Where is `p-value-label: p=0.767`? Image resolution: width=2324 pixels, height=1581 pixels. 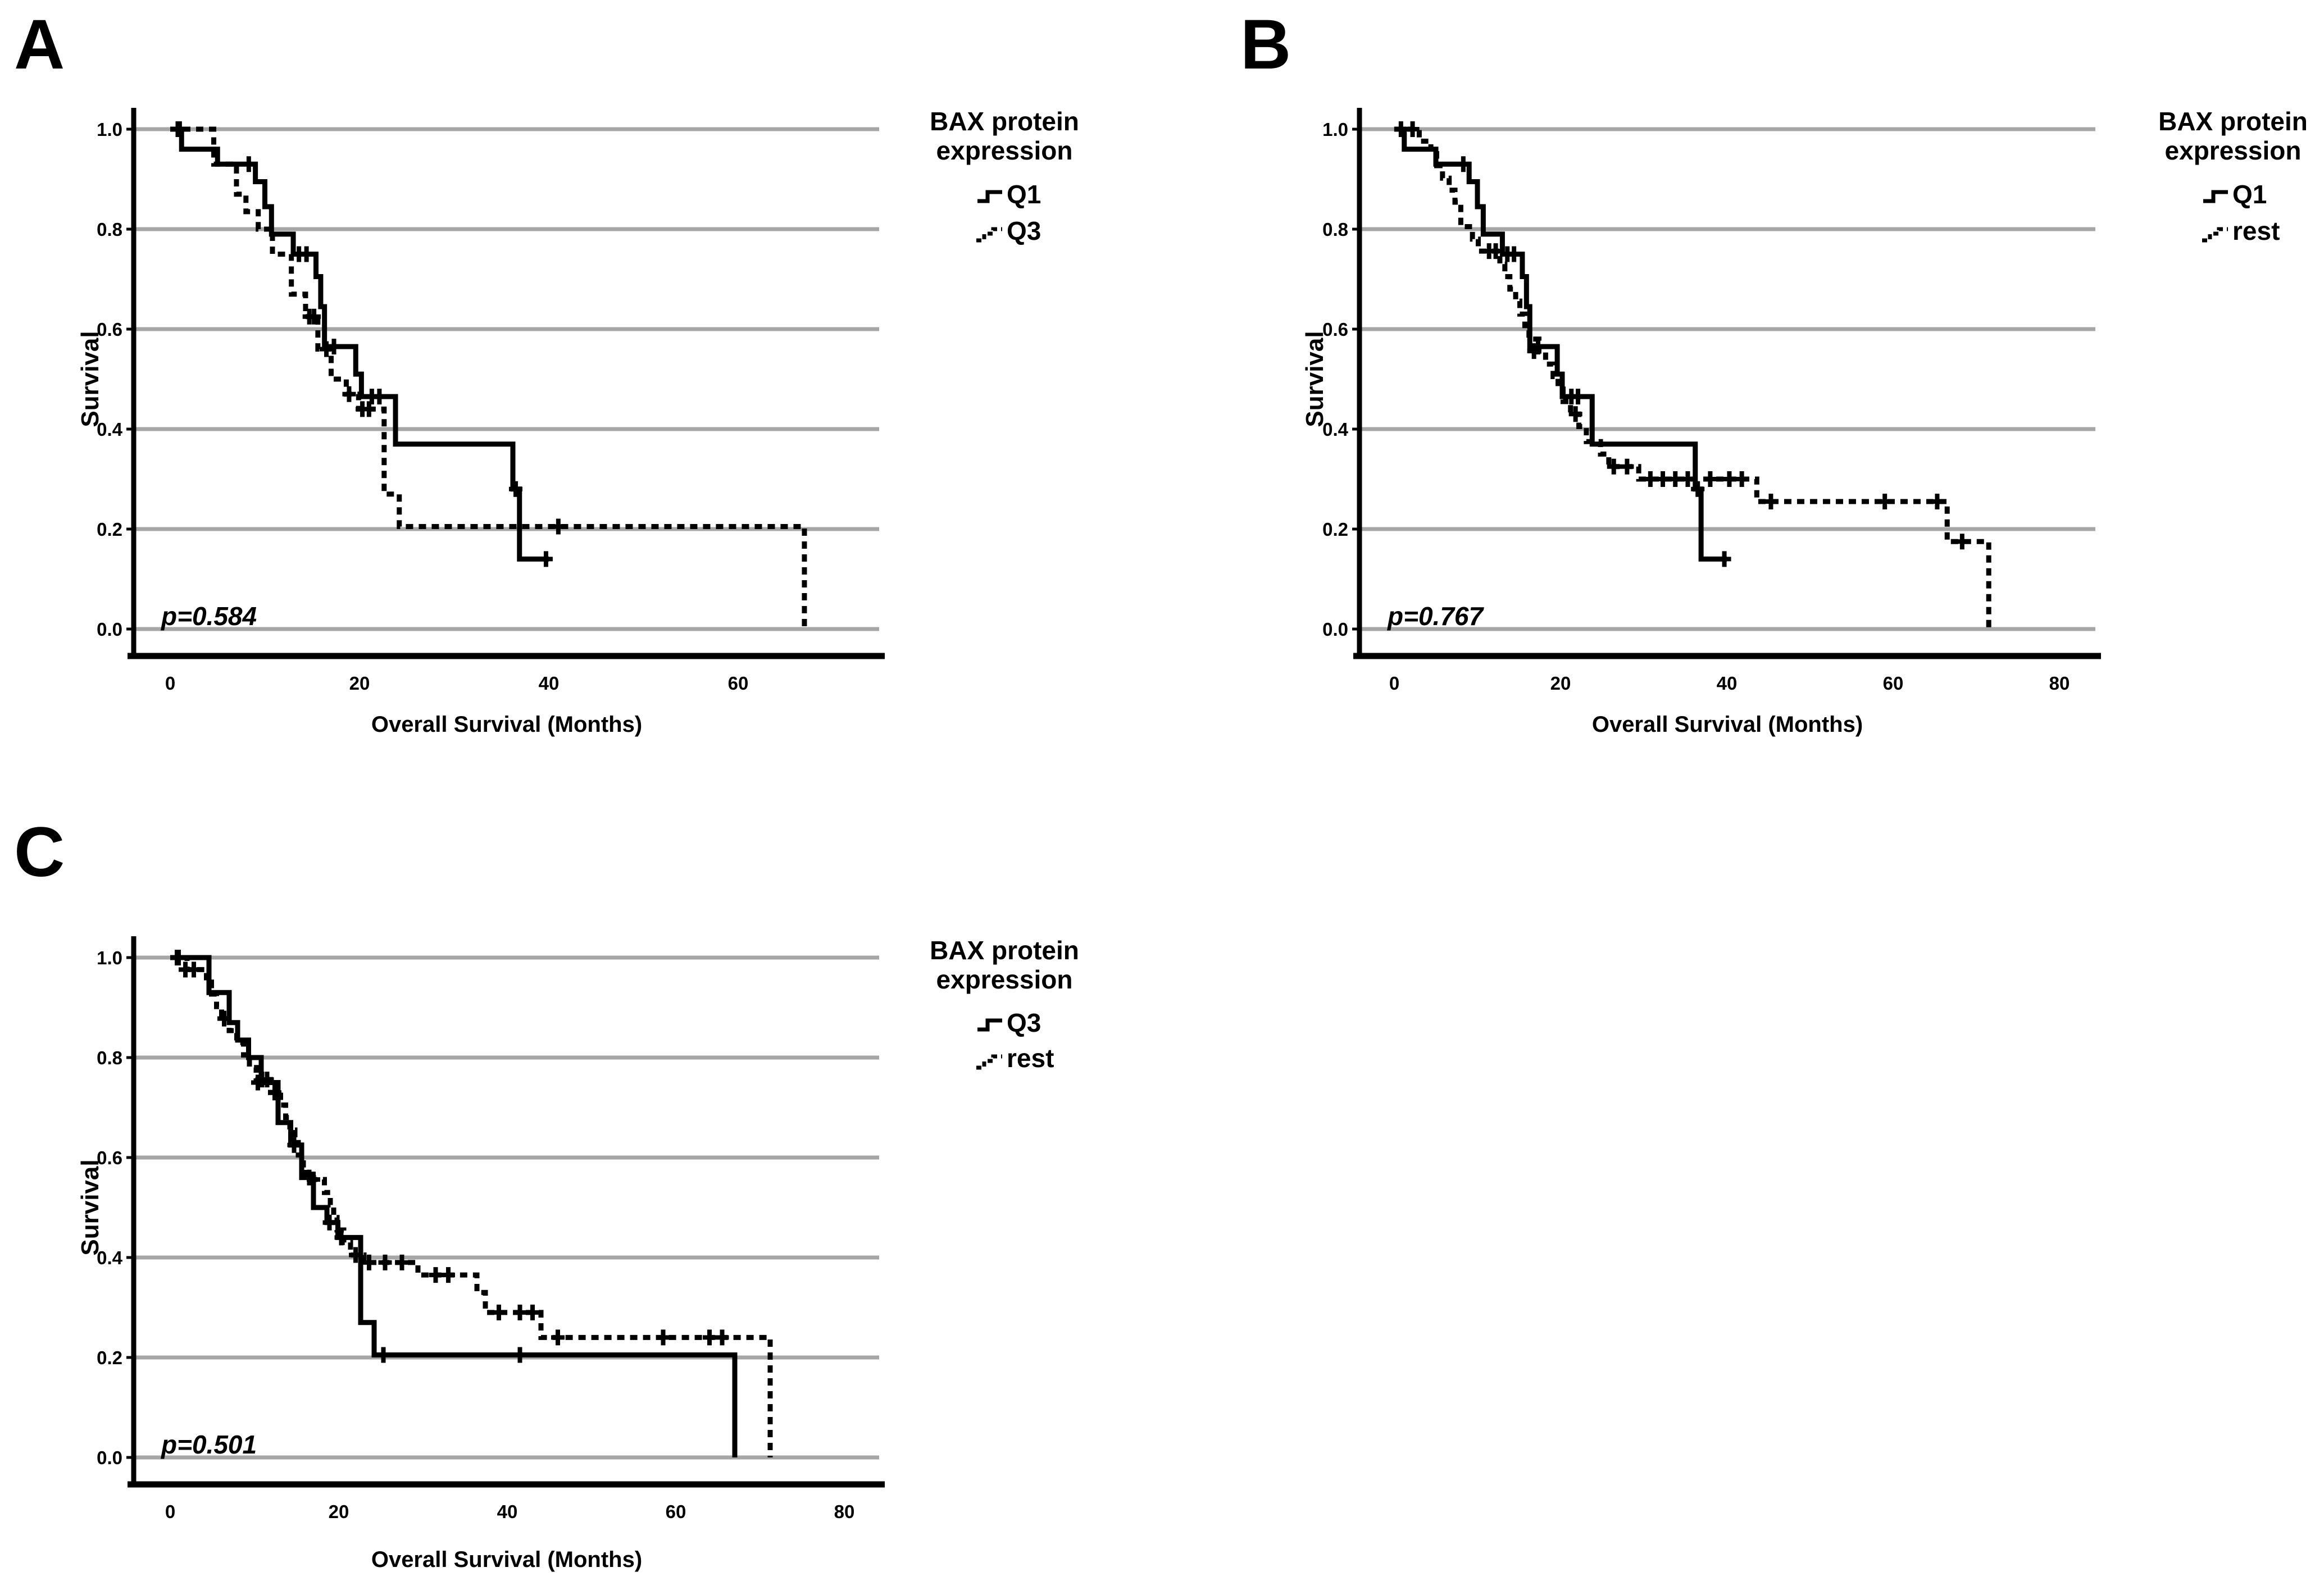 p-value-label: p=0.767 is located at coordinates (1435, 616).